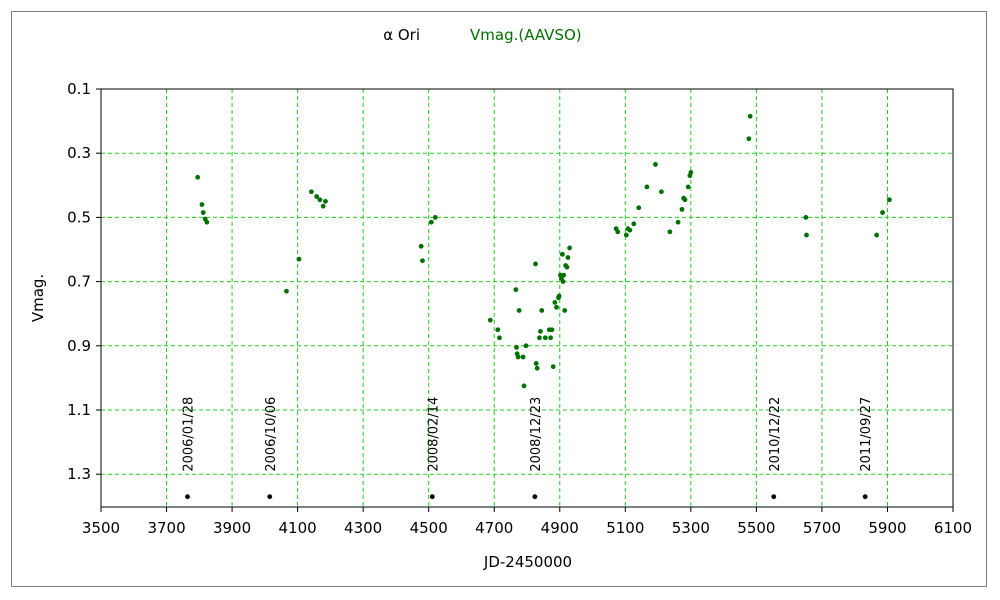  Describe the element at coordinates (953, 528) in the screenshot. I see `x-tick-label: 6100` at that location.